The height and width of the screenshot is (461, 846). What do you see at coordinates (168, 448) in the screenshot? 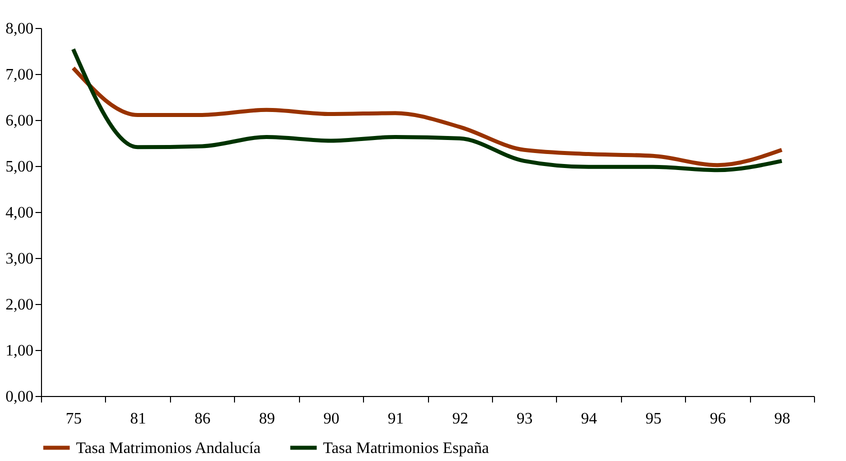
I see `legend-label: Tasa Matrimonios Andalucía` at bounding box center [168, 448].